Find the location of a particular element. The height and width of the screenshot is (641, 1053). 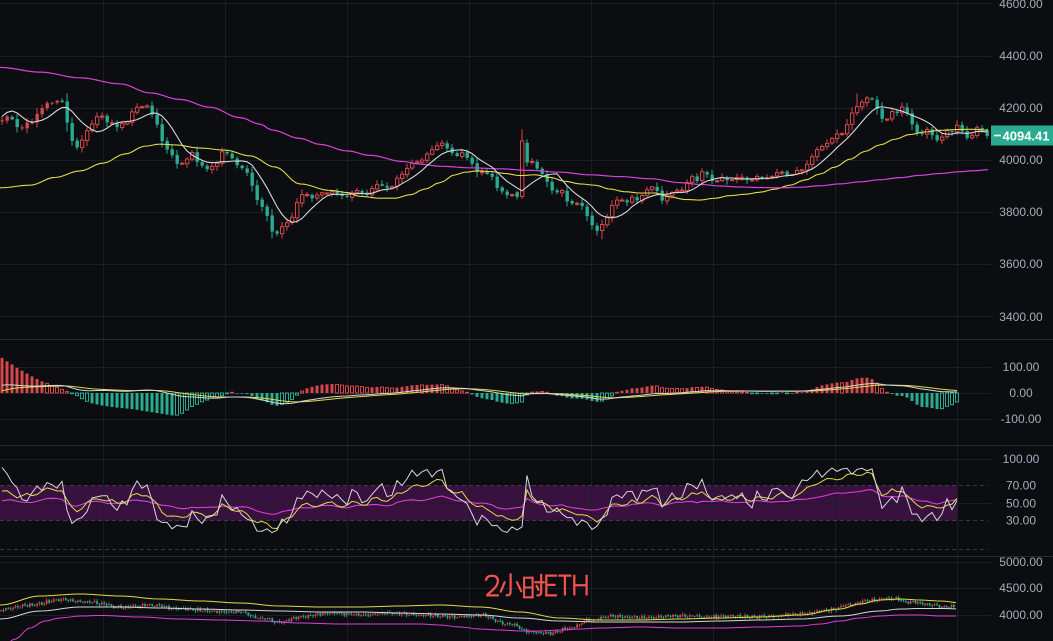

svg-text: 4200.00 is located at coordinates (1021, 108).